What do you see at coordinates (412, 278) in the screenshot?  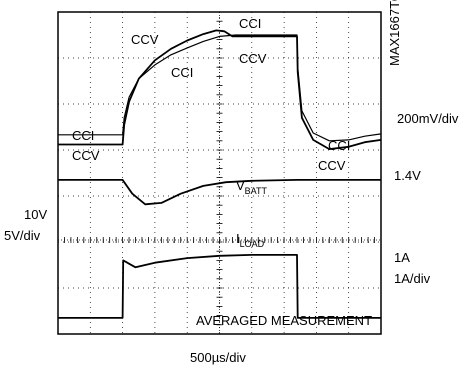 I see `right-scale-label-3: 1A/div` at bounding box center [412, 278].